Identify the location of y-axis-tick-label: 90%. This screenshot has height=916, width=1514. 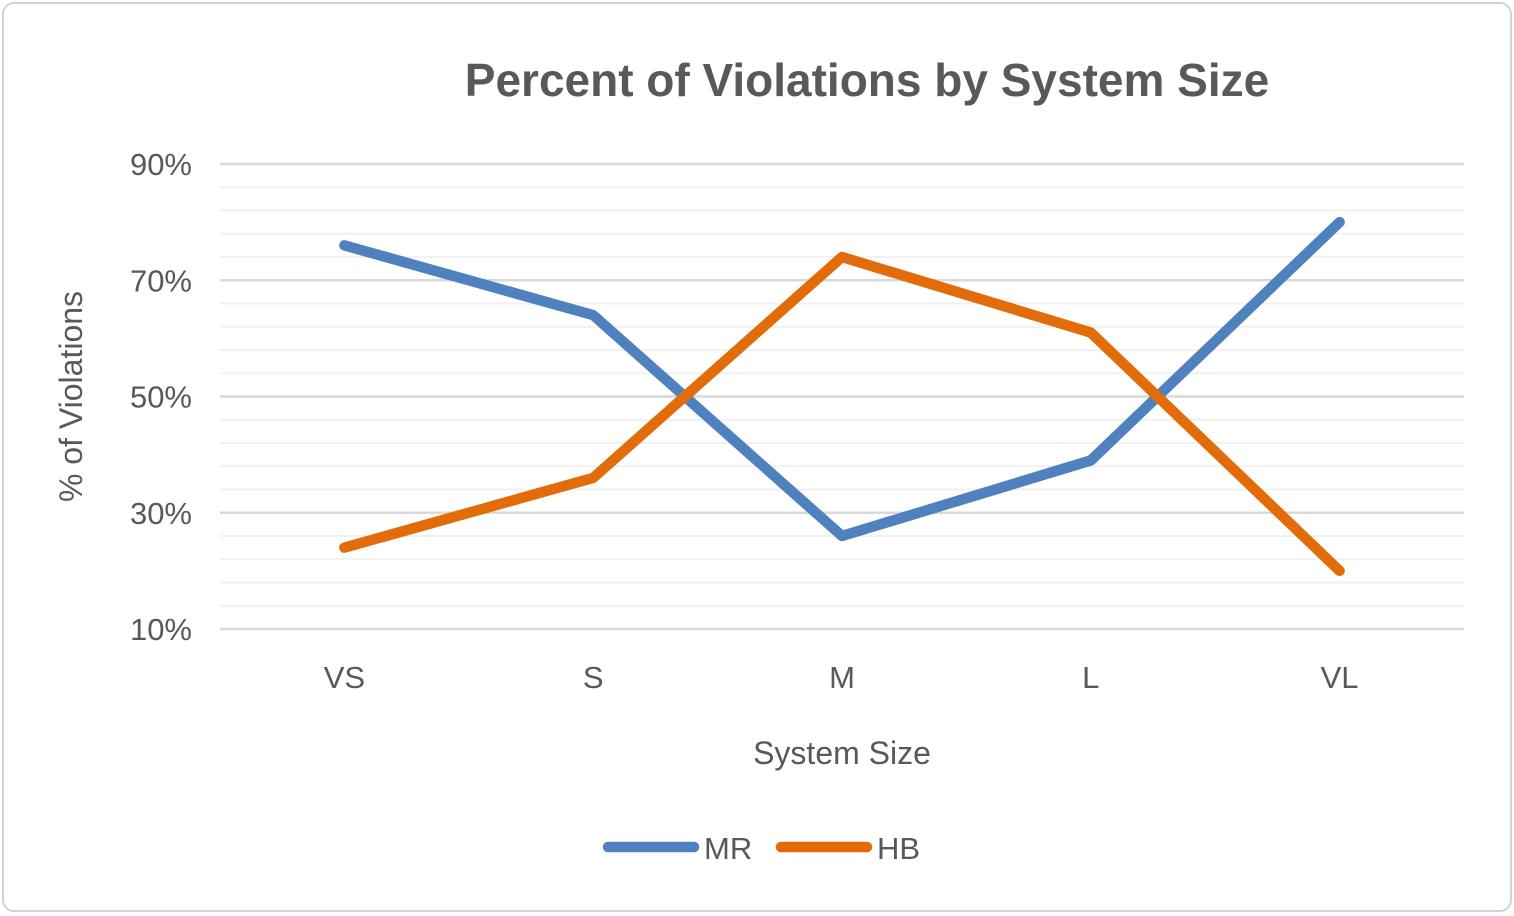
(161, 164).